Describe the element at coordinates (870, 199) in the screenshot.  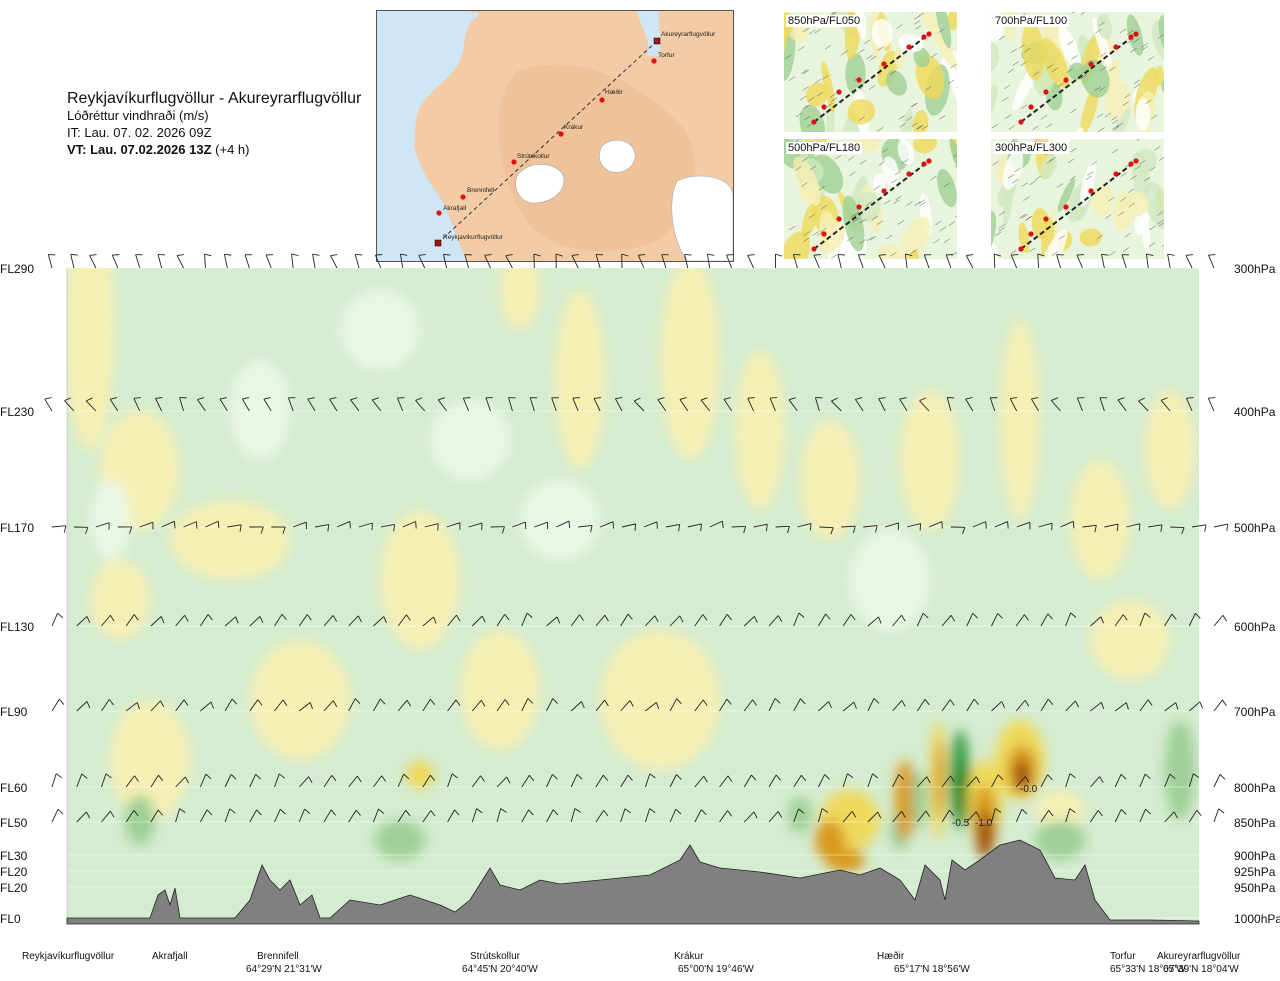
I see `thumbnail-500hpa: 500hPa/FL180` at that location.